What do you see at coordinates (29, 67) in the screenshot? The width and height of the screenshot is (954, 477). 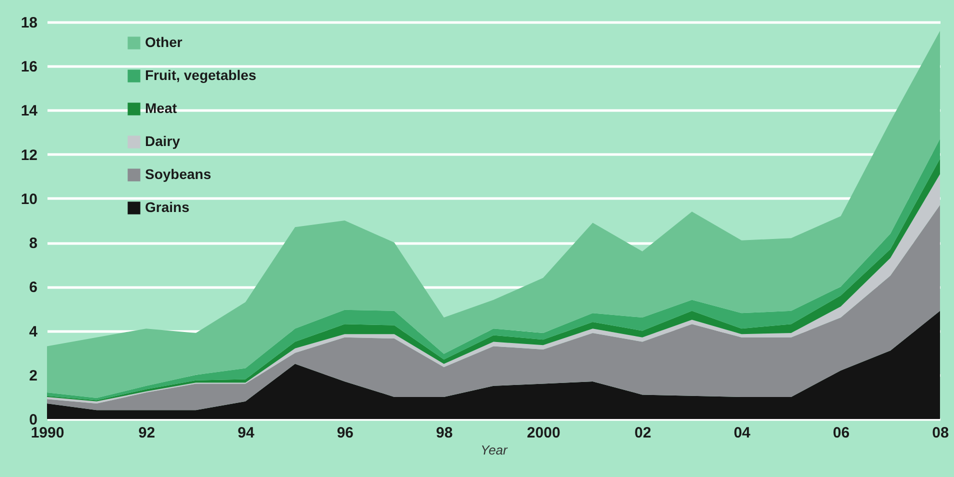 I see `y-tick-label: 16` at bounding box center [29, 67].